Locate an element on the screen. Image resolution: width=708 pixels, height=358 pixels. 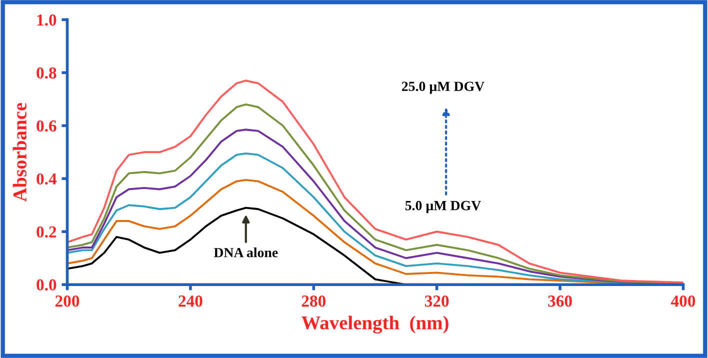
y-tick-label: 0.0 is located at coordinates (46, 285).